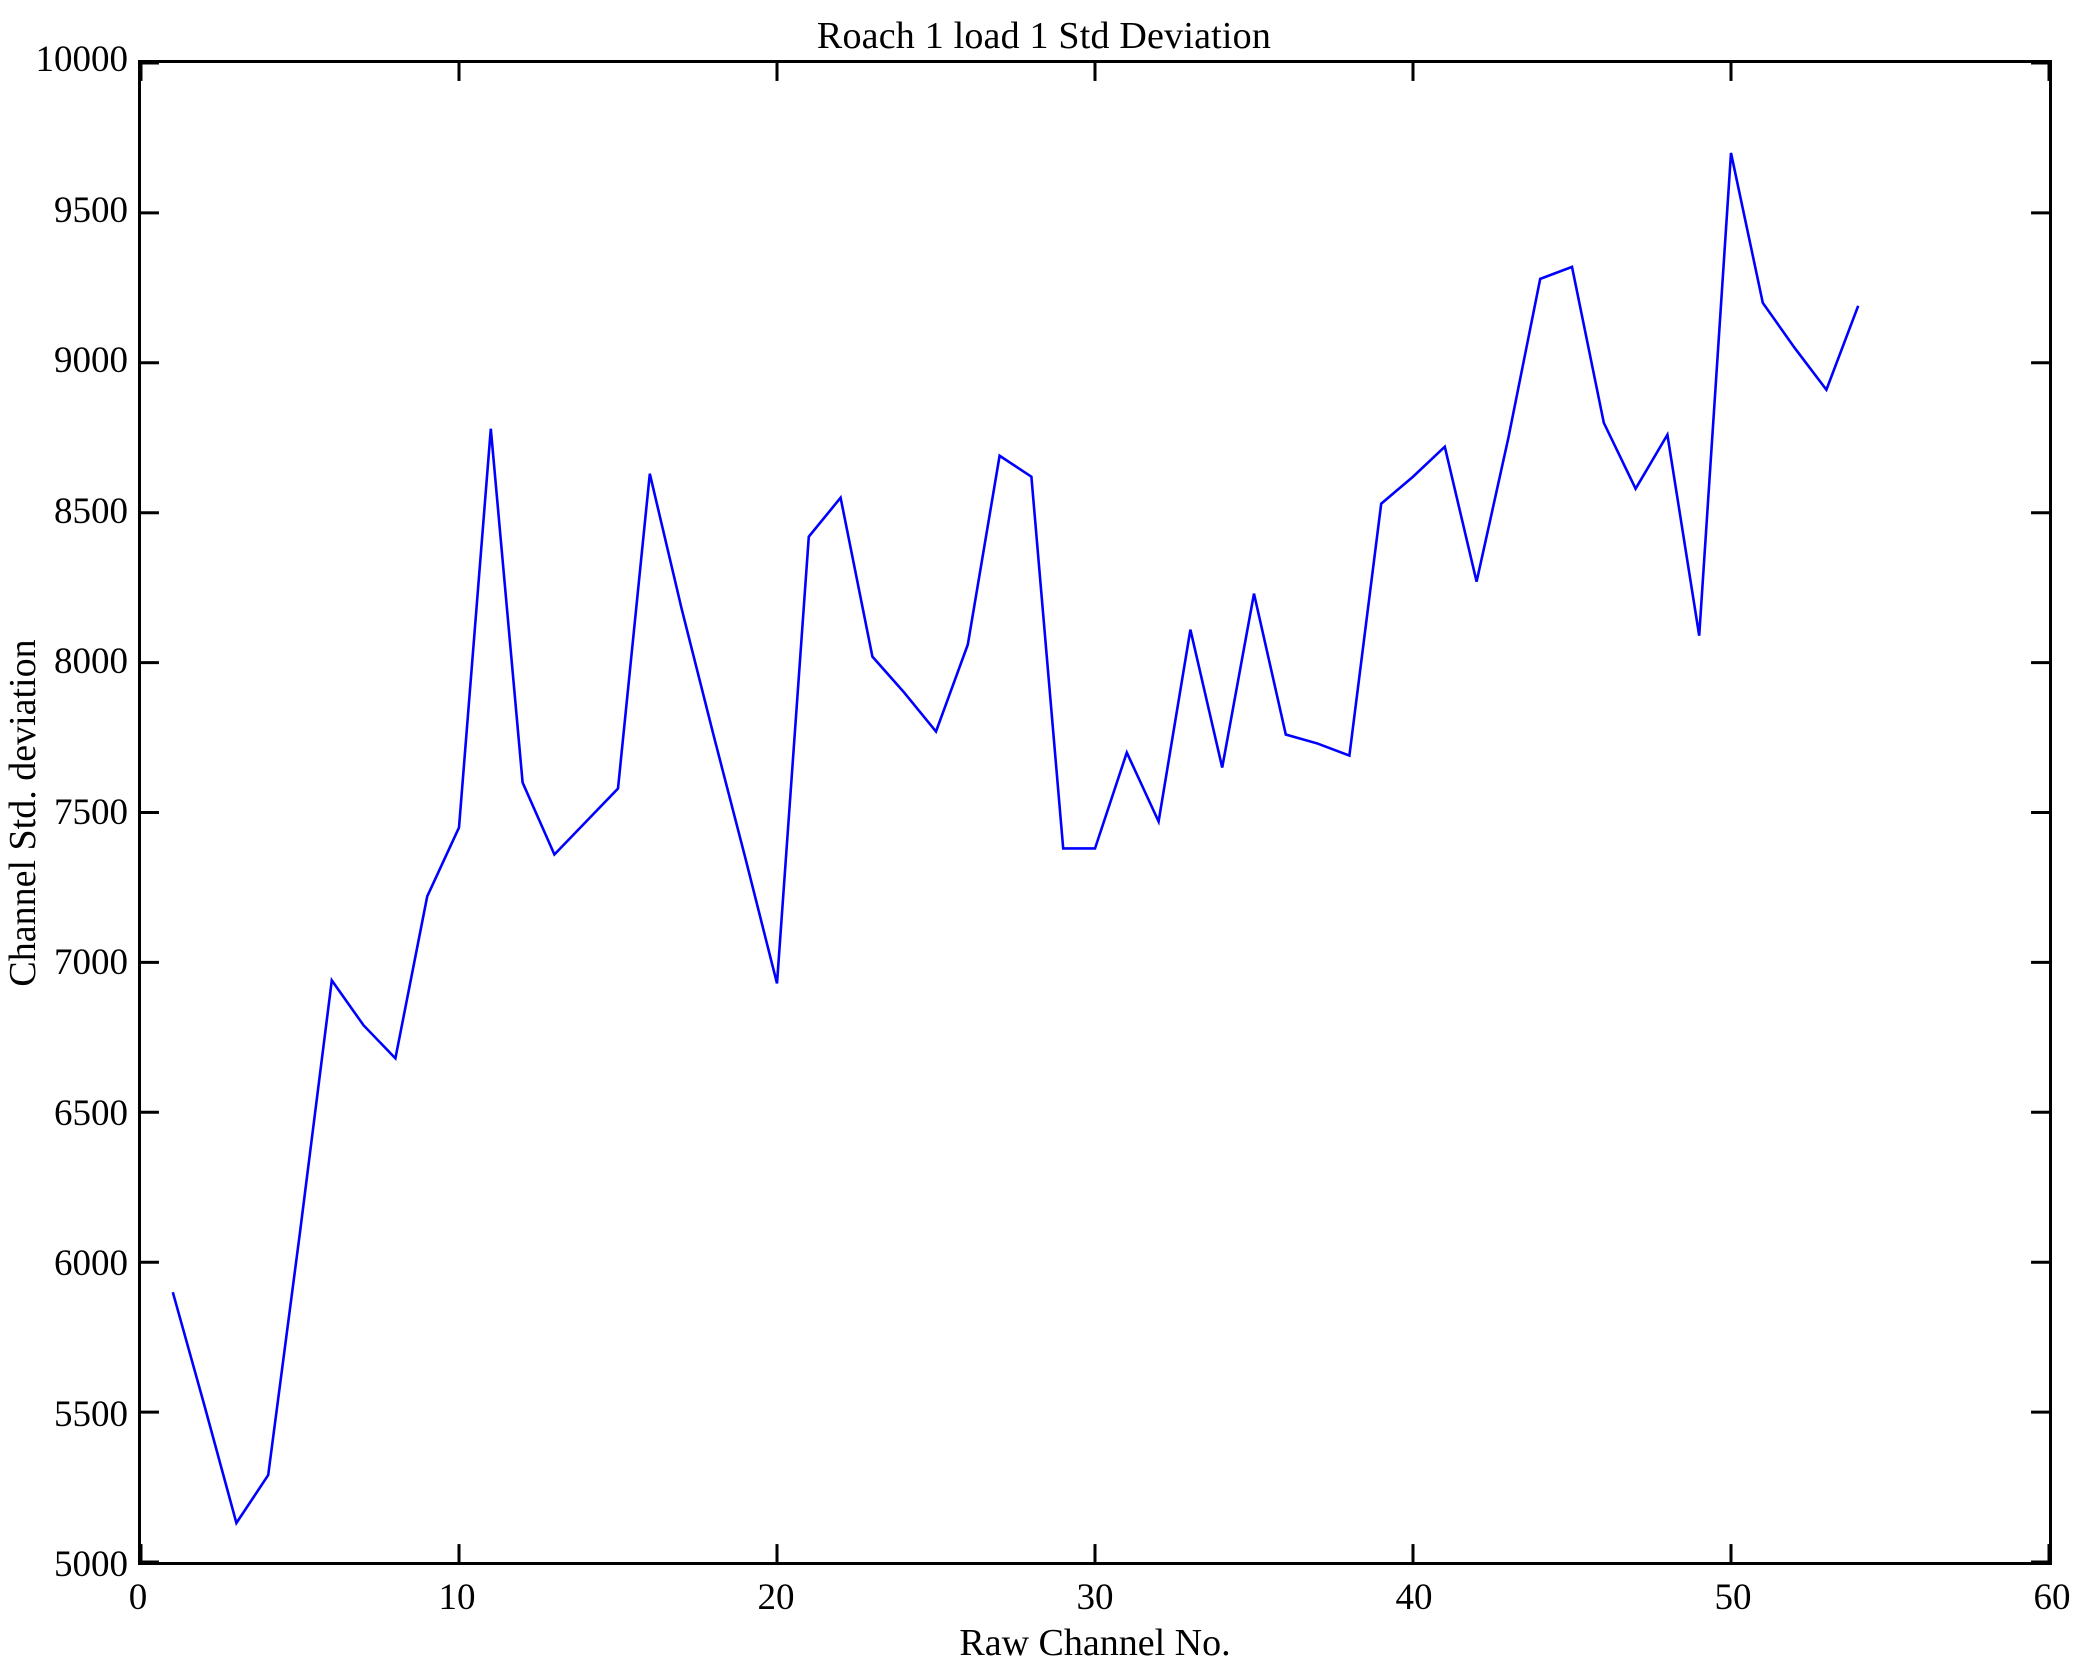  What do you see at coordinates (1414, 1597) in the screenshot?
I see `x-tick-label: 40` at bounding box center [1414, 1597].